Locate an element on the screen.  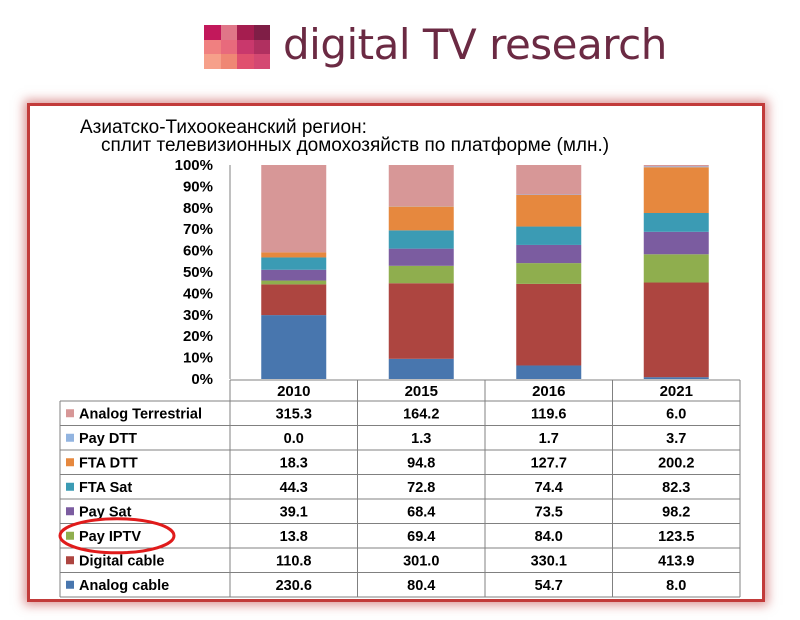
data-label: 54.7 is located at coordinates (549, 586).